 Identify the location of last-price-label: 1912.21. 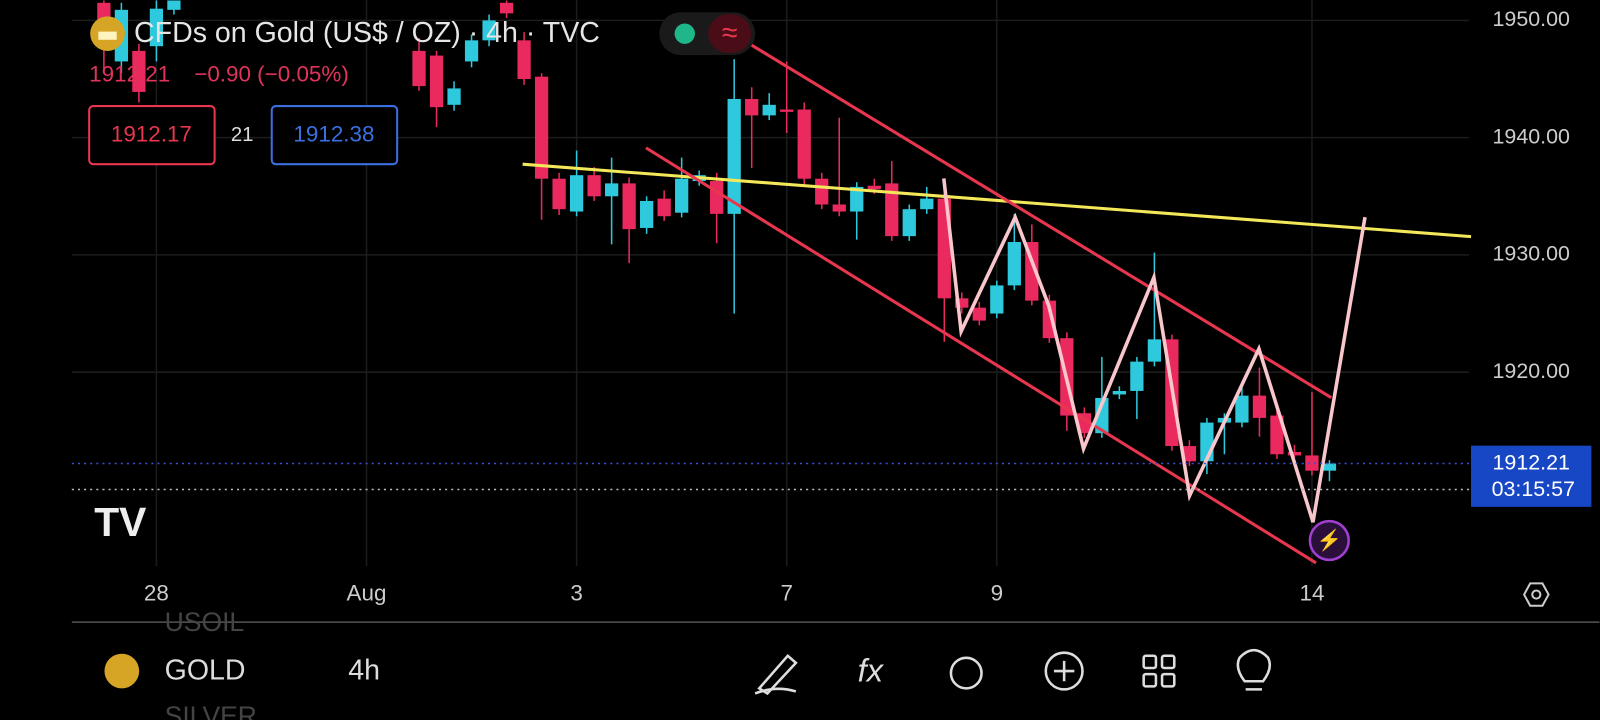
(1531, 463).